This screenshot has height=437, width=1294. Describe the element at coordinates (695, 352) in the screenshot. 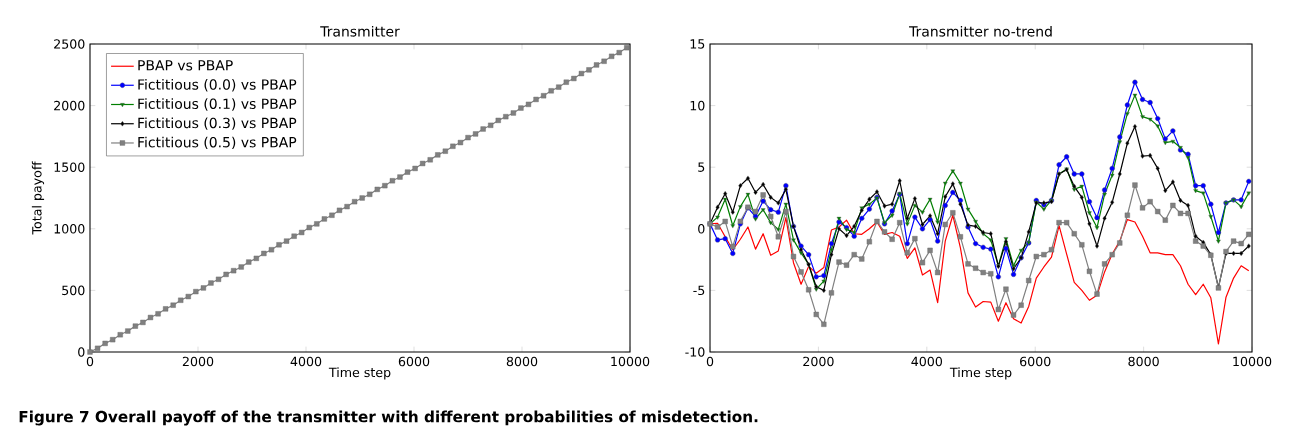

I see `y-tick-label: -10` at that location.